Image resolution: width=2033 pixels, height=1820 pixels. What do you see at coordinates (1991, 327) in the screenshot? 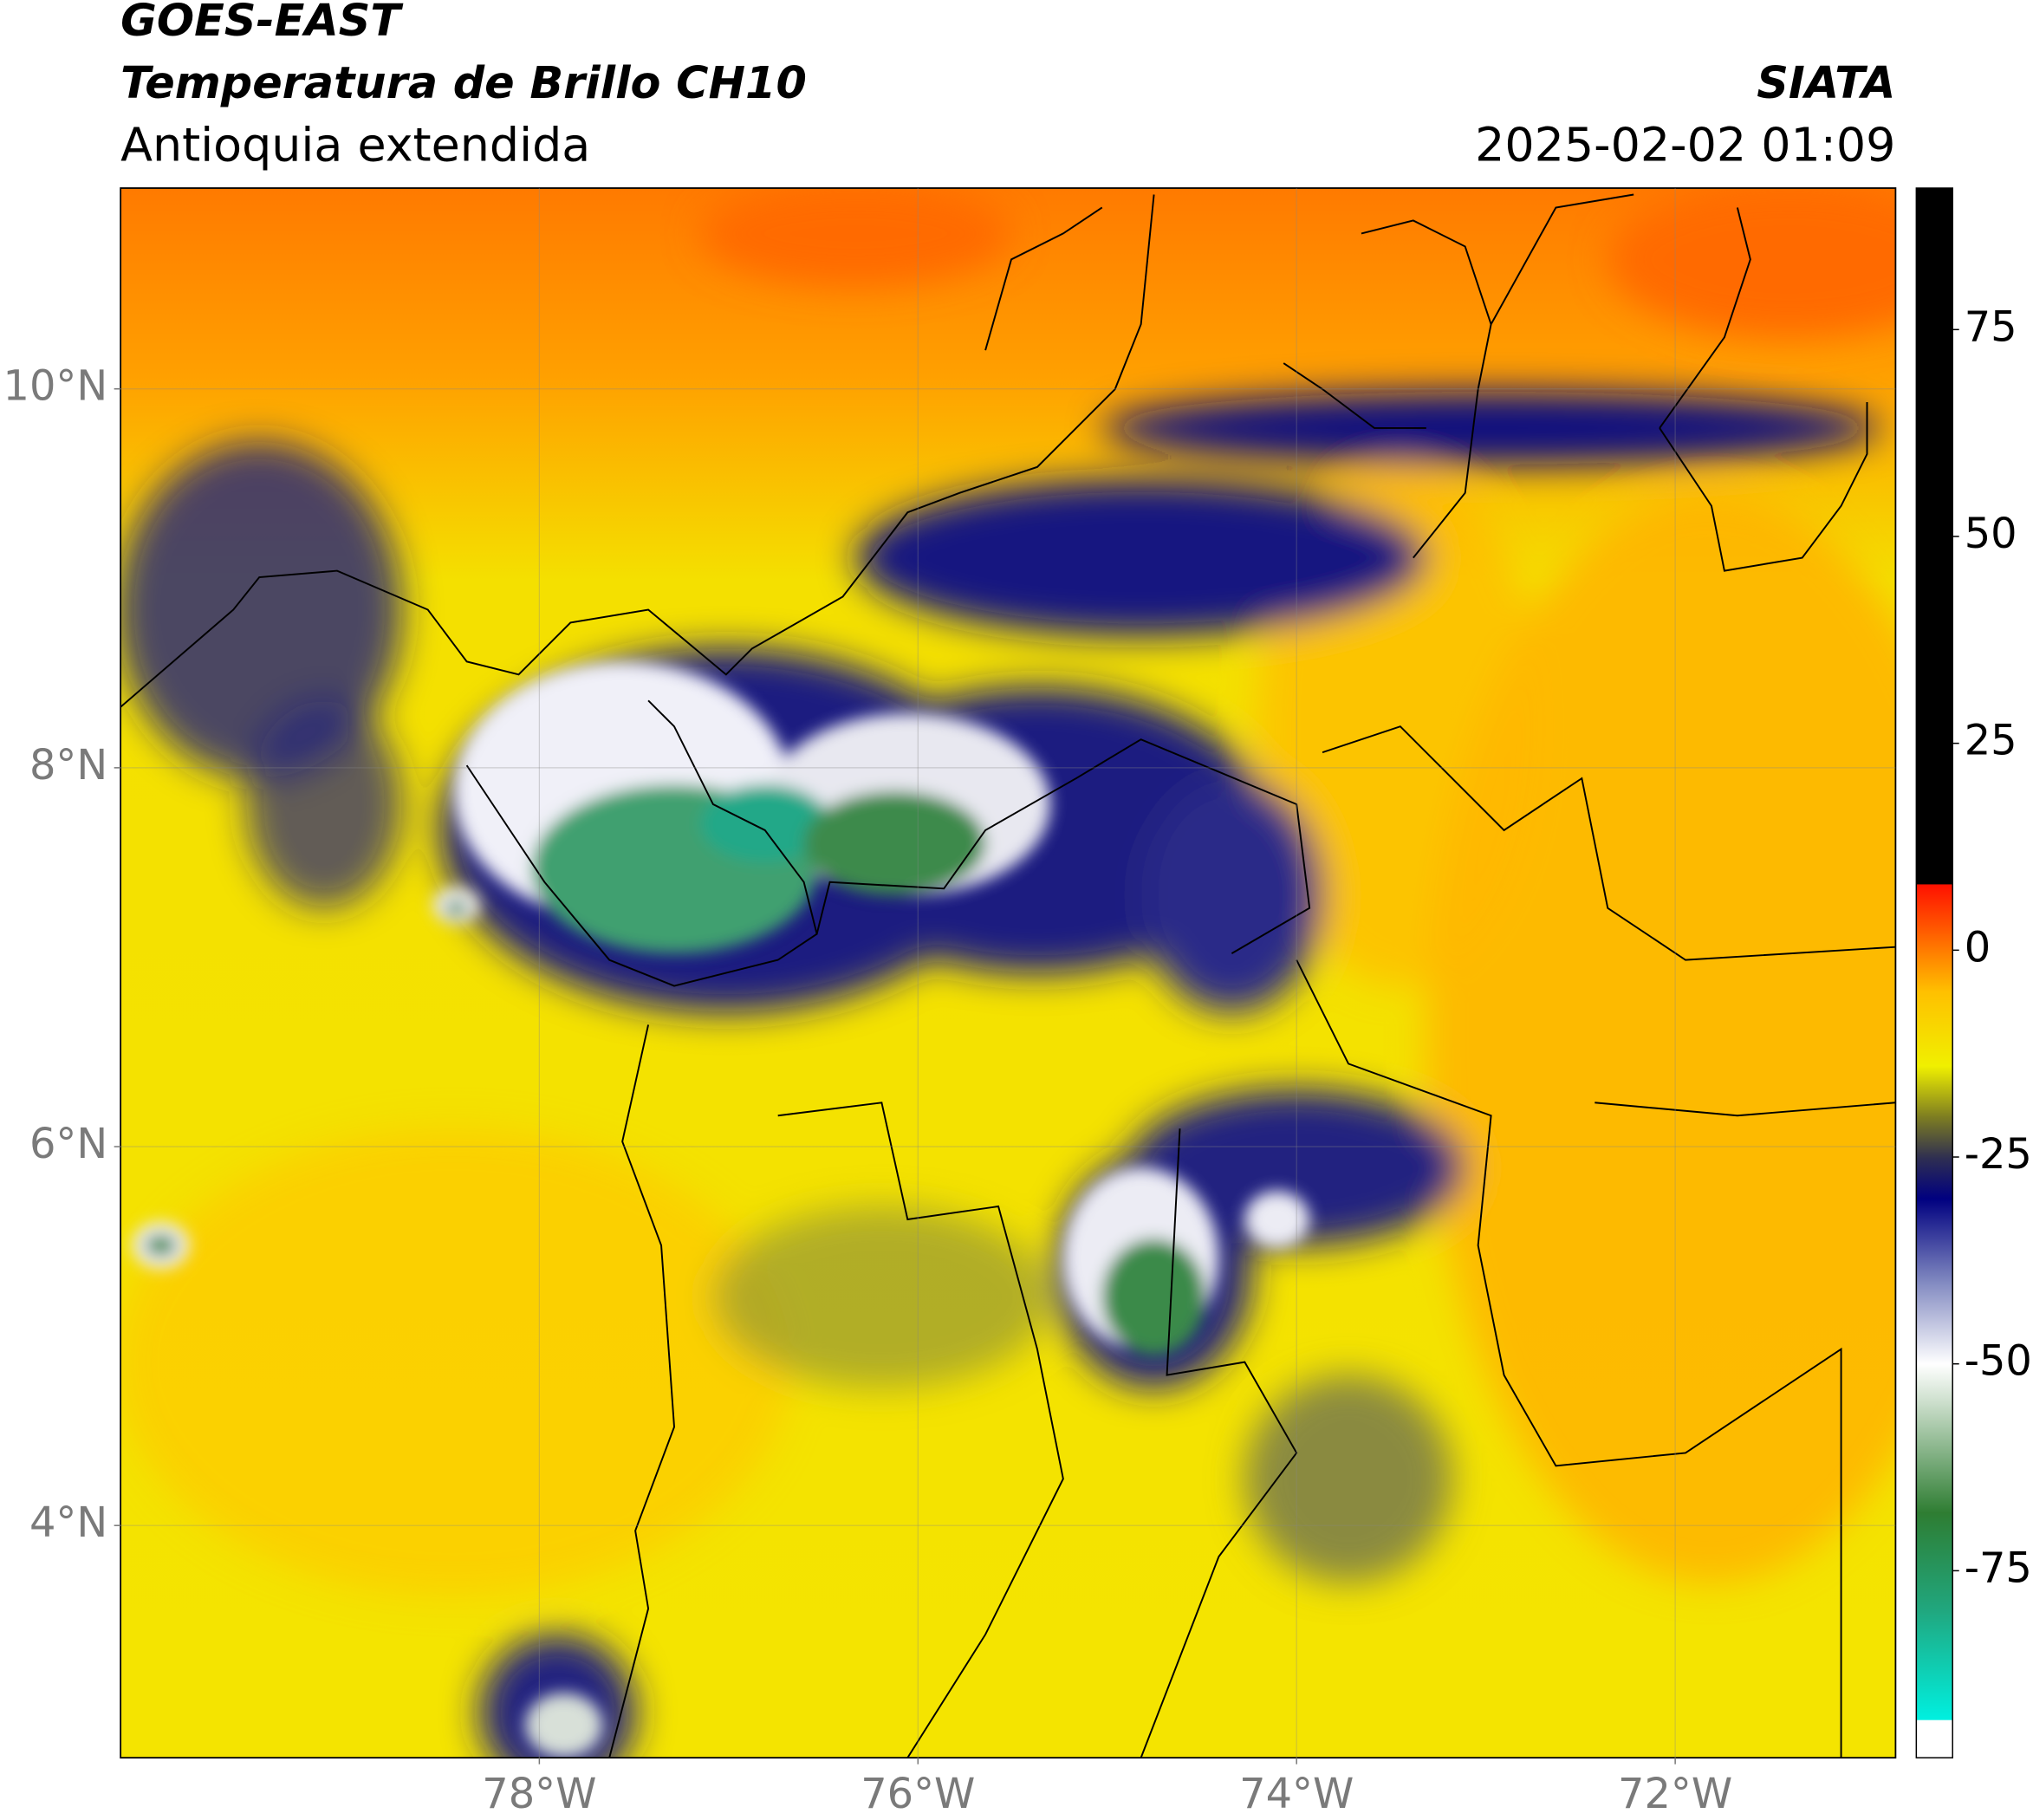
I see `colorbar-tick-label: 75` at bounding box center [1991, 327].